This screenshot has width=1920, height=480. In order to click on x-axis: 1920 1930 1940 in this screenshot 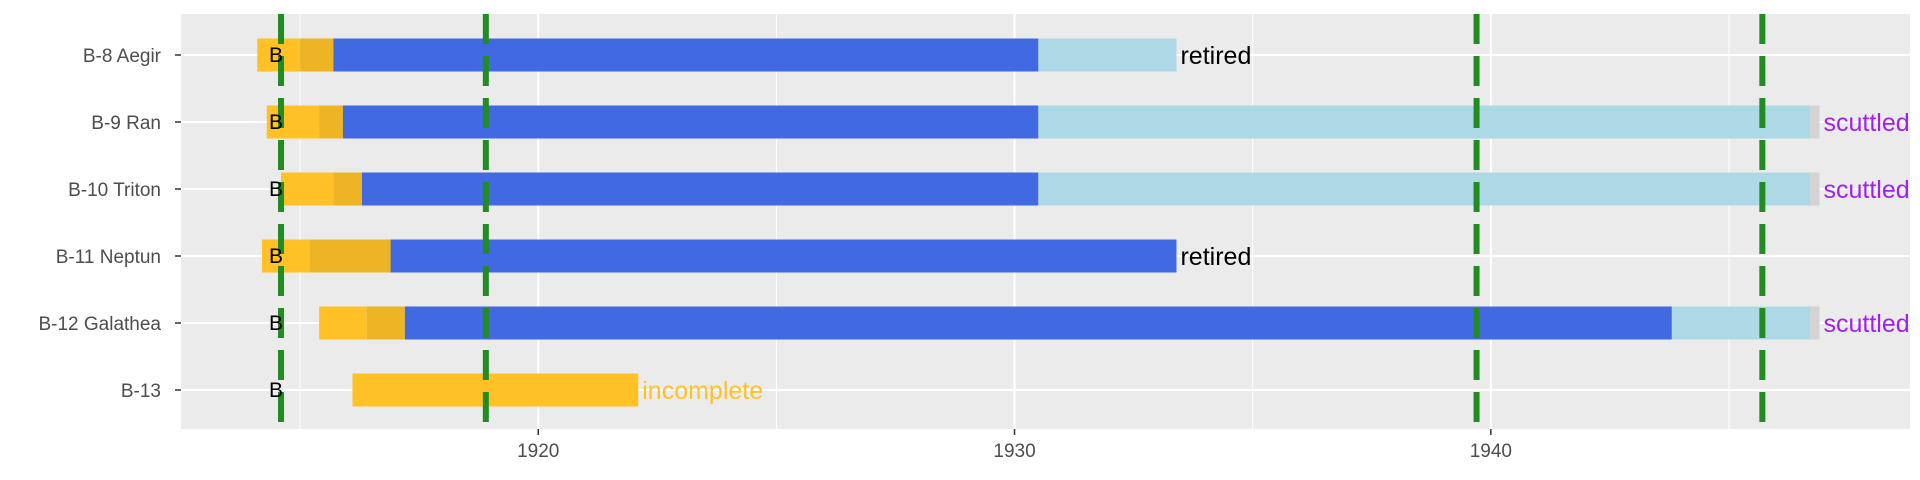, I will do `click(1014, 445)`.